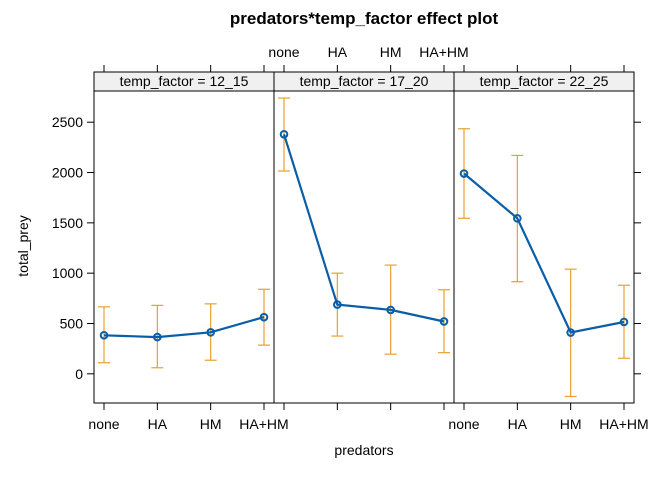 The width and height of the screenshot is (672, 480). Describe the element at coordinates (364, 18) in the screenshot. I see `chart-title: predators*temp_factor effect plot` at that location.